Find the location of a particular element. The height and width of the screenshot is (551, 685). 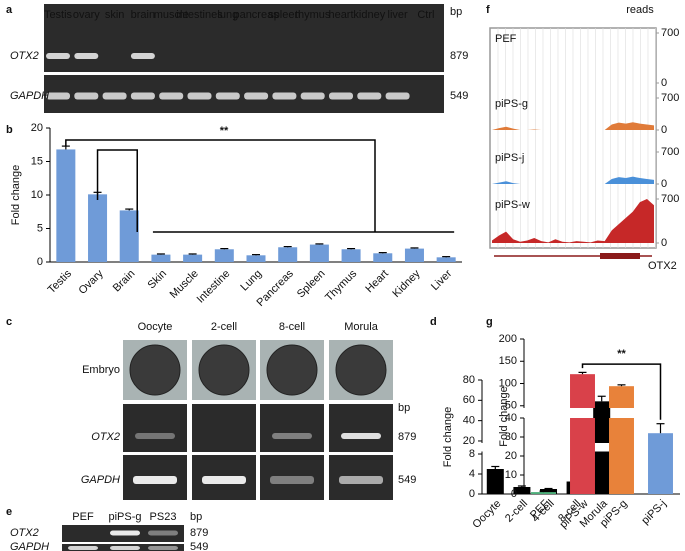

row-label: Embryo is located at coordinates (101, 370).